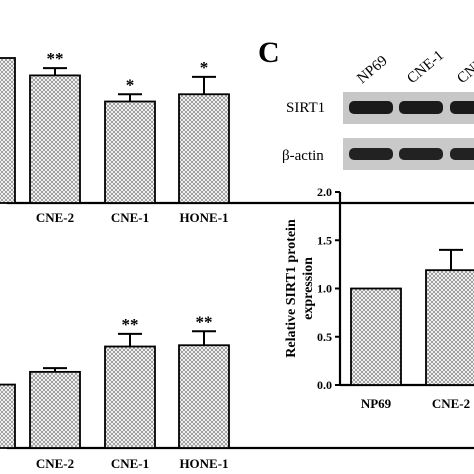 This screenshot has width=474, height=474. Describe the element at coordinates (371, 154) in the screenshot. I see `band-actin-np69` at that location.